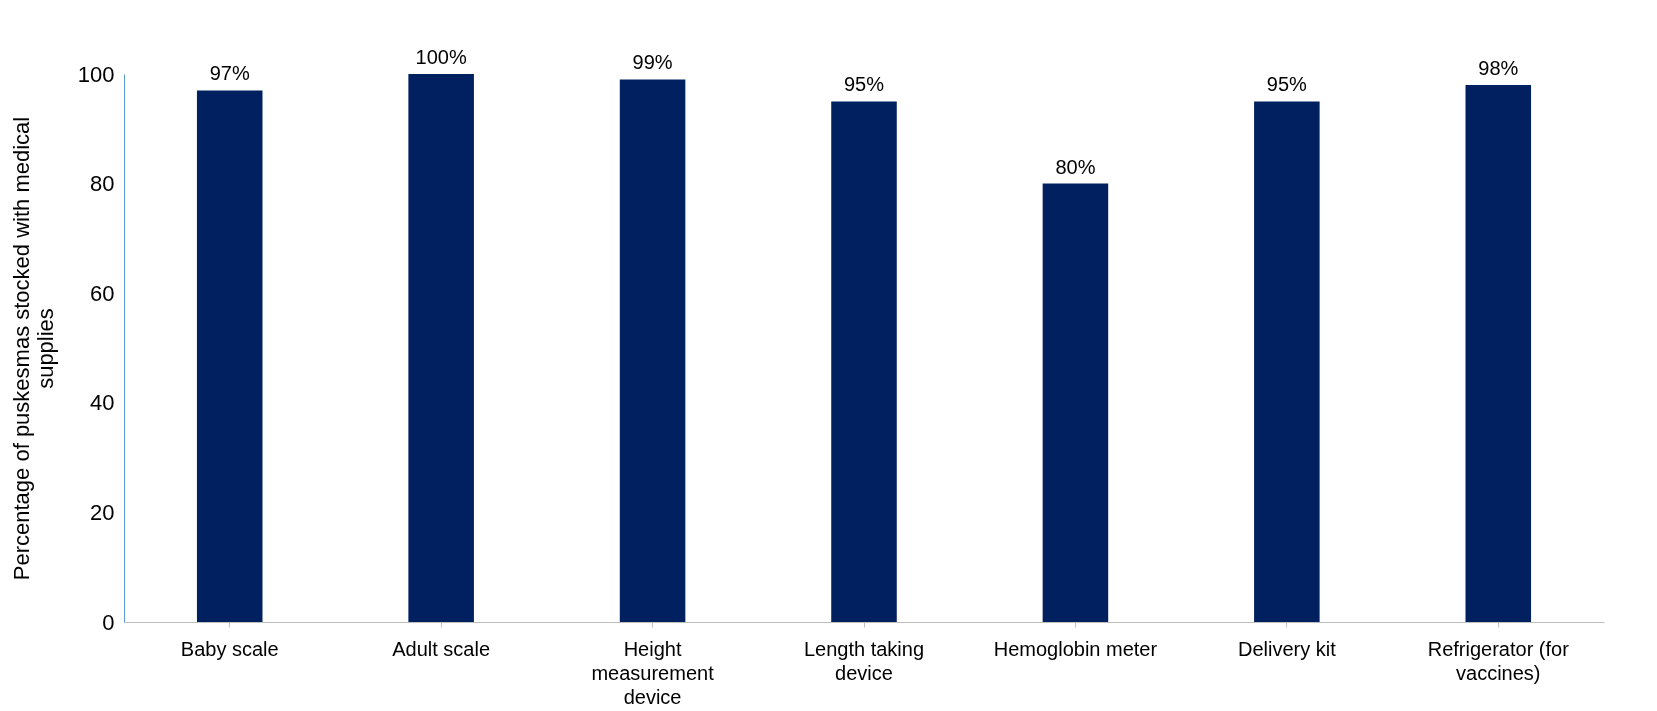 The height and width of the screenshot is (711, 1657). I want to click on y-axis-title: Percentage of puskesmas stocked with medical supplies, so click(33, 348).